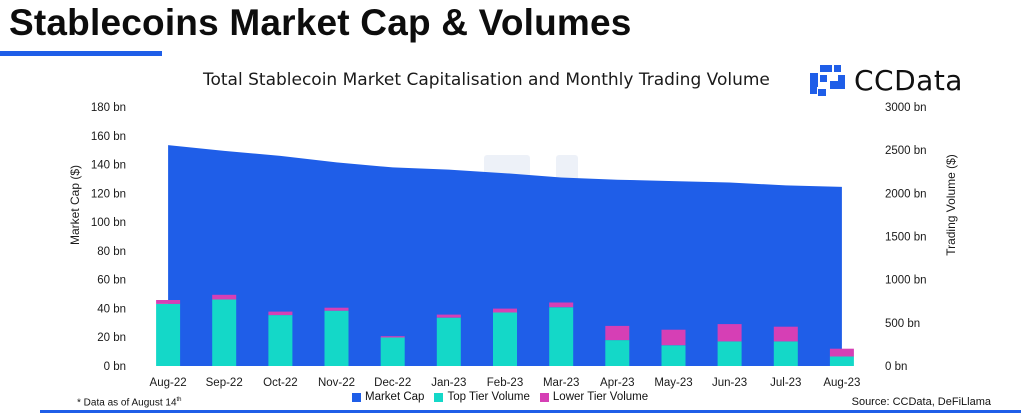  I want to click on page-title: Stablecoins Market Cap & Volumes, so click(320, 22).